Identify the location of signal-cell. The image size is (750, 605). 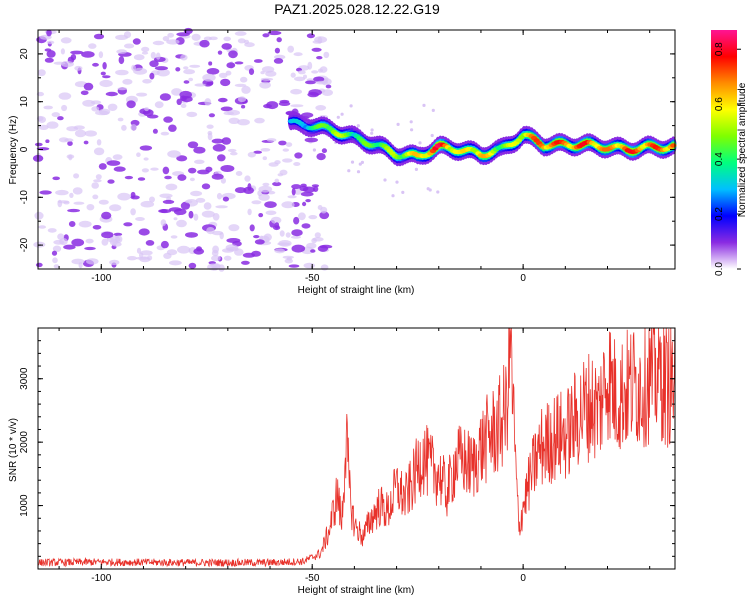
(673, 145).